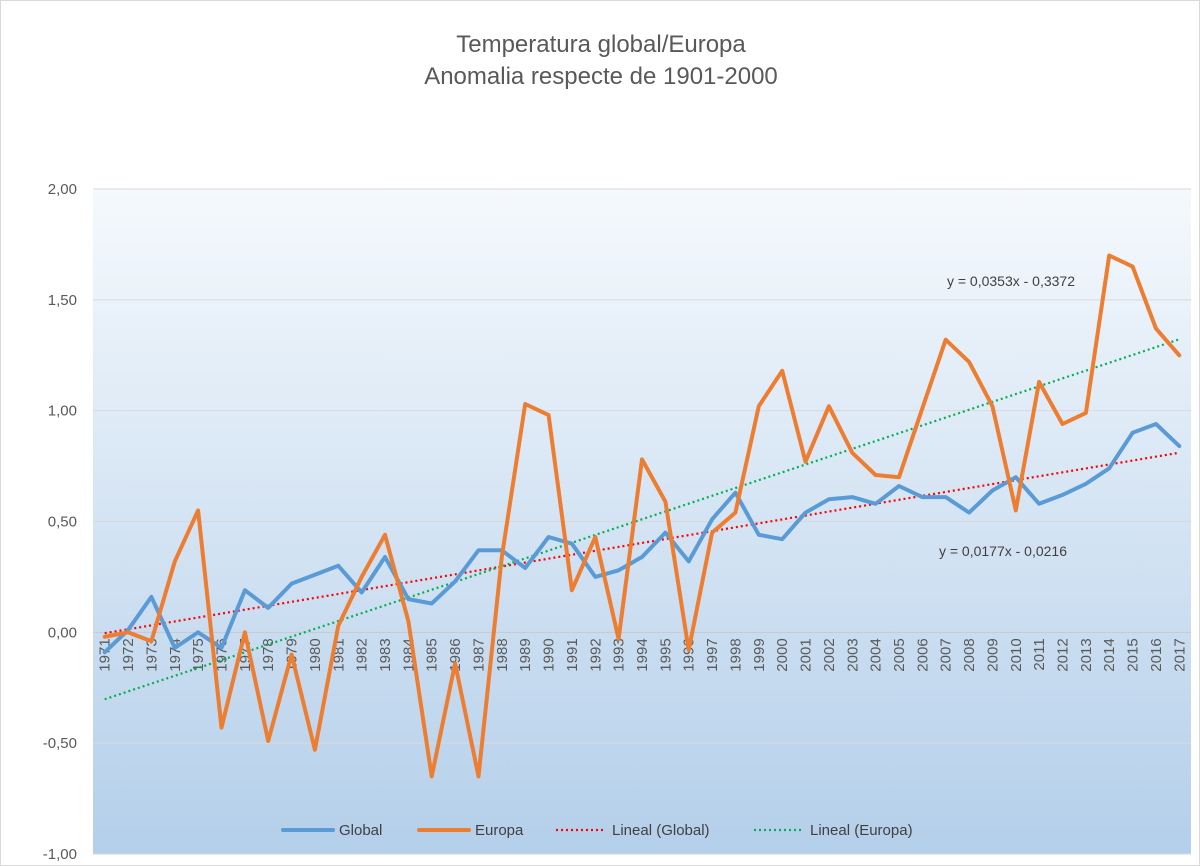 Image resolution: width=1200 pixels, height=866 pixels. I want to click on trend-equation: y = 0,0177x - 0,0216, so click(1003, 551).